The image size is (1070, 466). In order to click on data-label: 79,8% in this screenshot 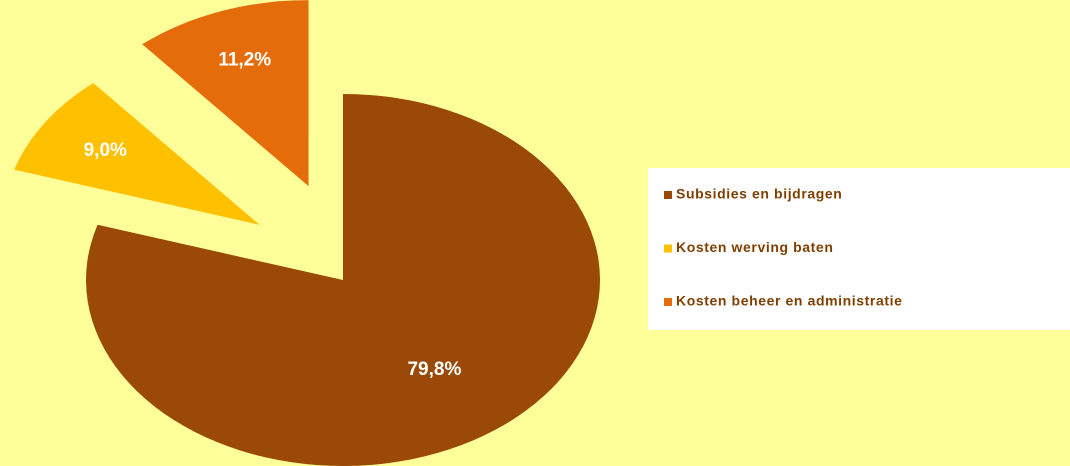, I will do `click(434, 369)`.